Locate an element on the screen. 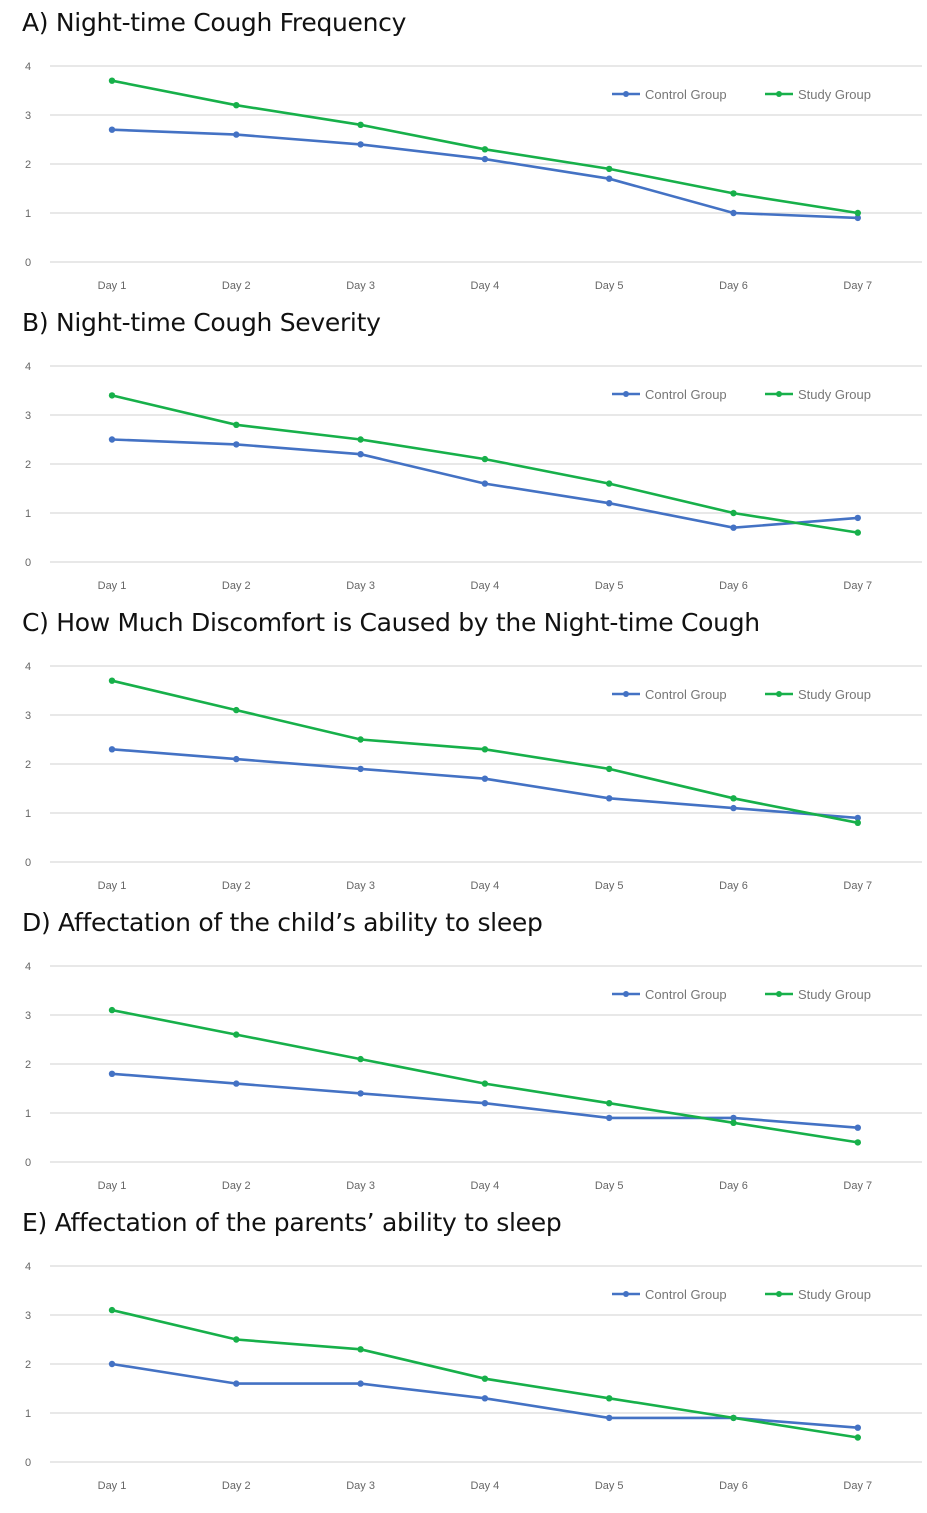 The height and width of the screenshot is (1513, 927). x-tick-label: Day 7 is located at coordinates (857, 1186).